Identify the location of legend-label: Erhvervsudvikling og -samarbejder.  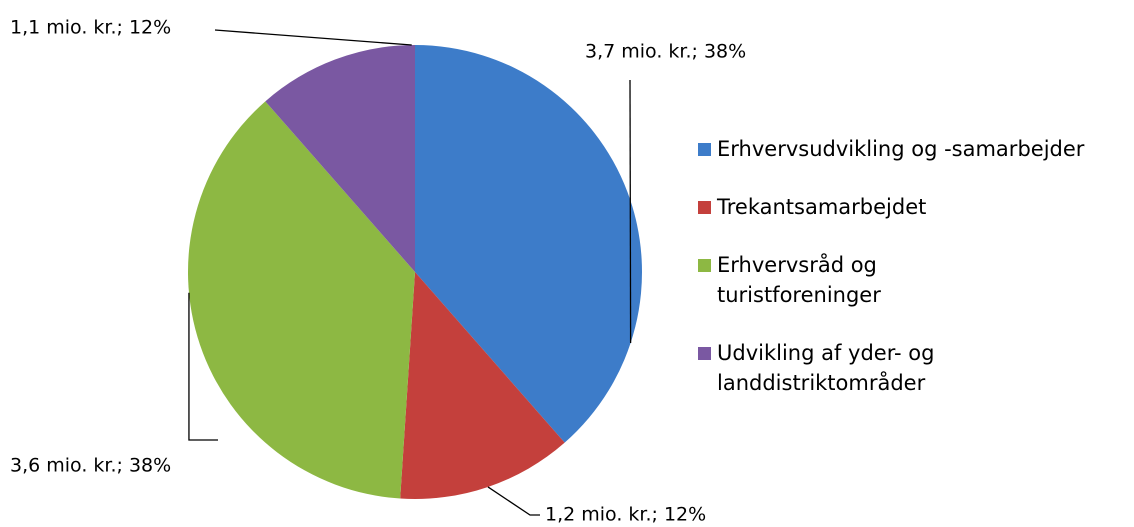
(901, 149).